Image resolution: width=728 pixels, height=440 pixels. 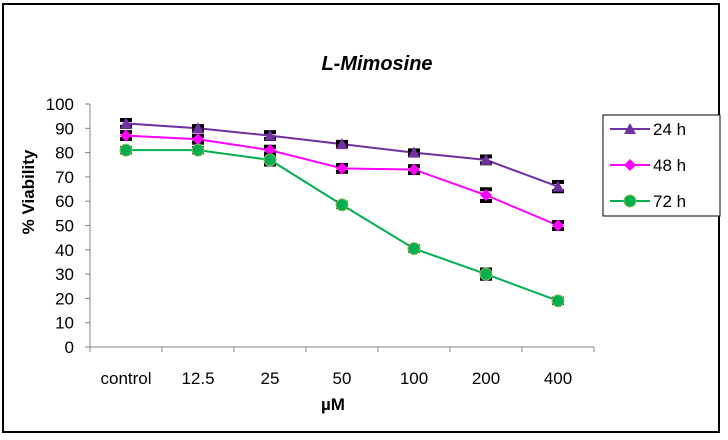 I want to click on legend-marker-diamond-icon, so click(x=630, y=165).